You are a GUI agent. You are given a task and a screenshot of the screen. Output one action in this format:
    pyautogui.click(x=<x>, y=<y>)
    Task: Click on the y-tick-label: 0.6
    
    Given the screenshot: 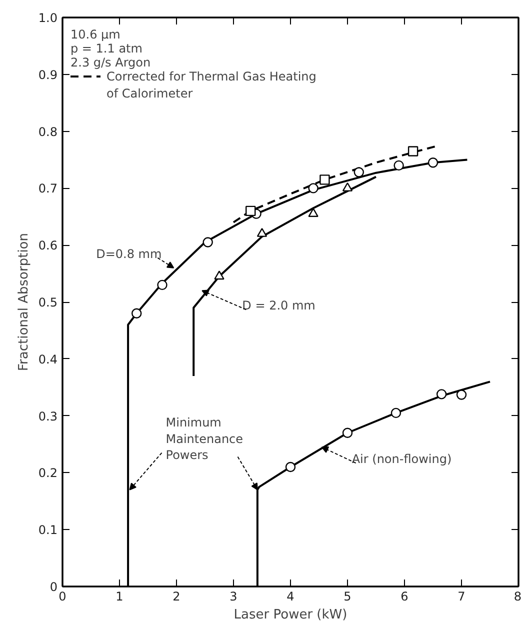 What is the action you would take?
    pyautogui.click(x=48, y=245)
    